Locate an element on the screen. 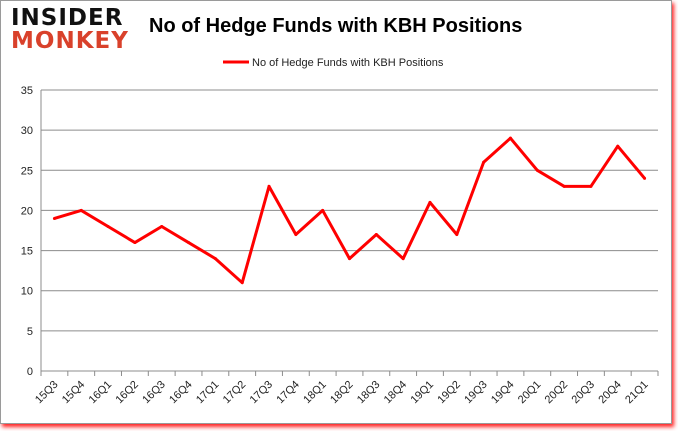 Image resolution: width=678 pixels, height=431 pixels. x-tick-label: 18Q1 is located at coordinates (315, 393).